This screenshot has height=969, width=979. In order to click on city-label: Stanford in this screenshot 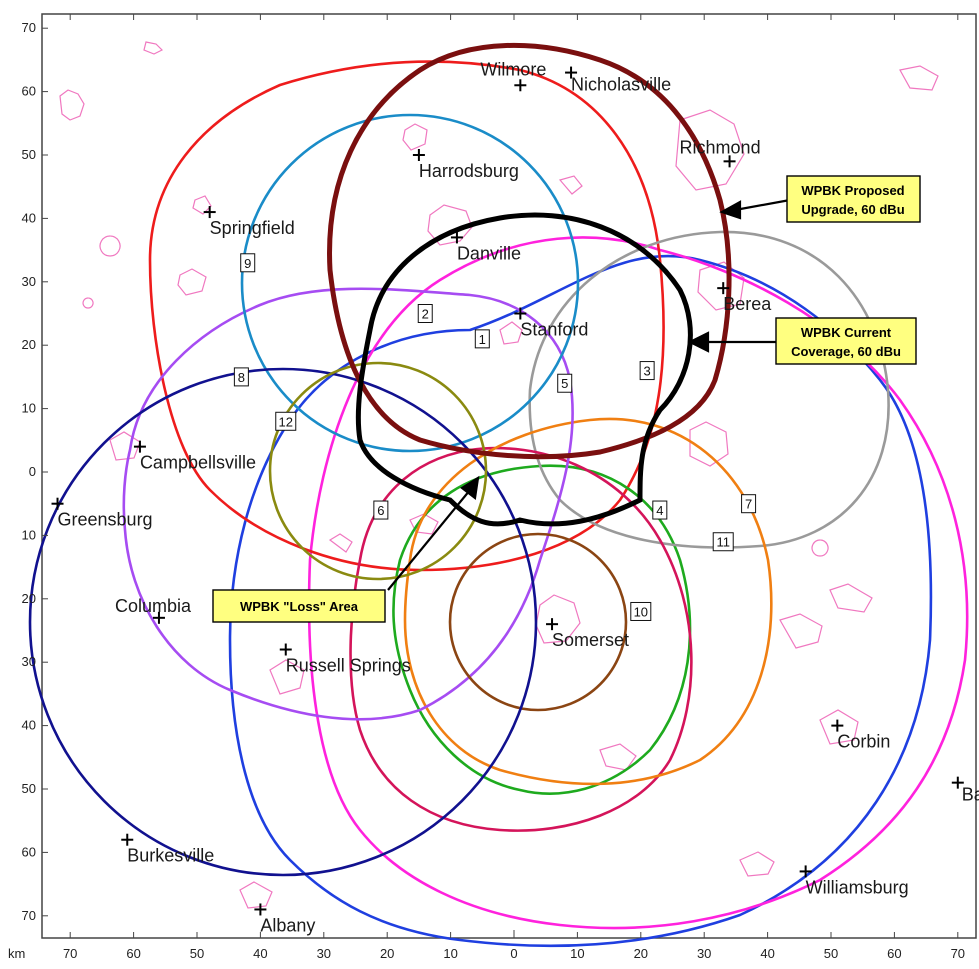, I will do `click(554, 330)`.